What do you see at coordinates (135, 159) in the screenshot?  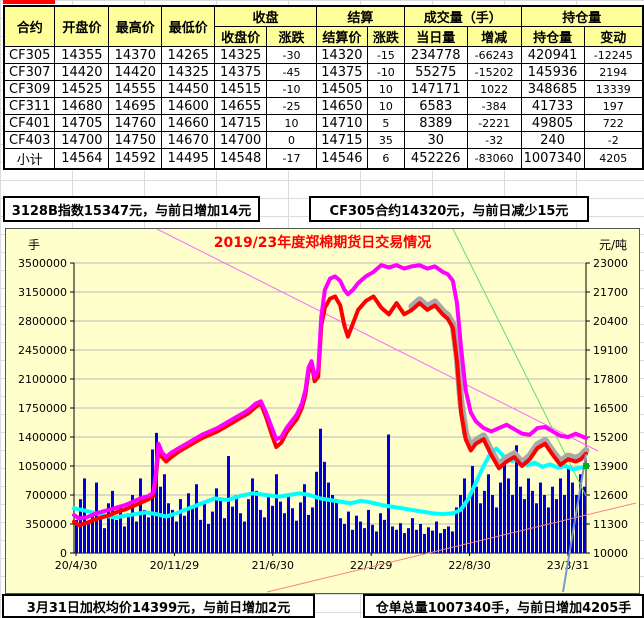 I see `value-cell: 14592` at bounding box center [135, 159].